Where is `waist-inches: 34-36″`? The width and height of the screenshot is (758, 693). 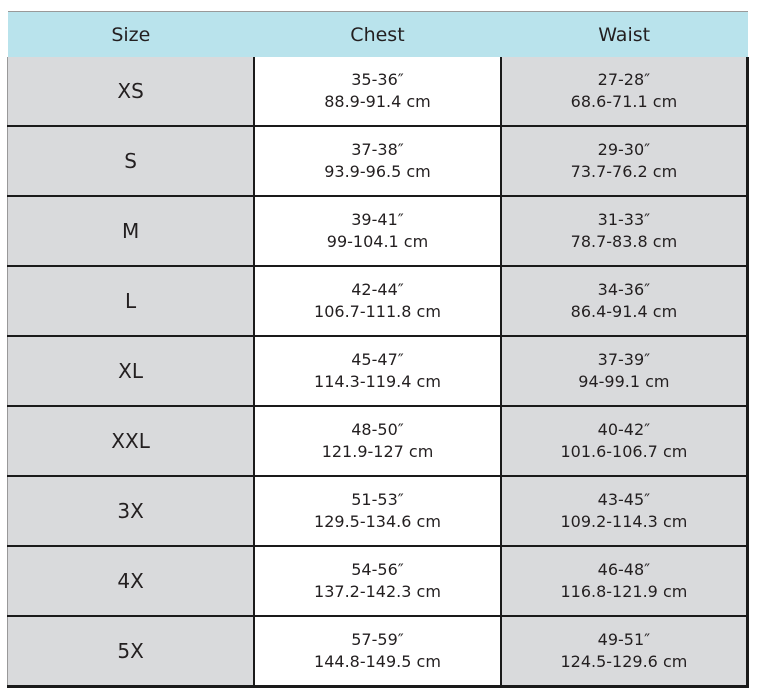 waist-inches: 34-36″ is located at coordinates (624, 289).